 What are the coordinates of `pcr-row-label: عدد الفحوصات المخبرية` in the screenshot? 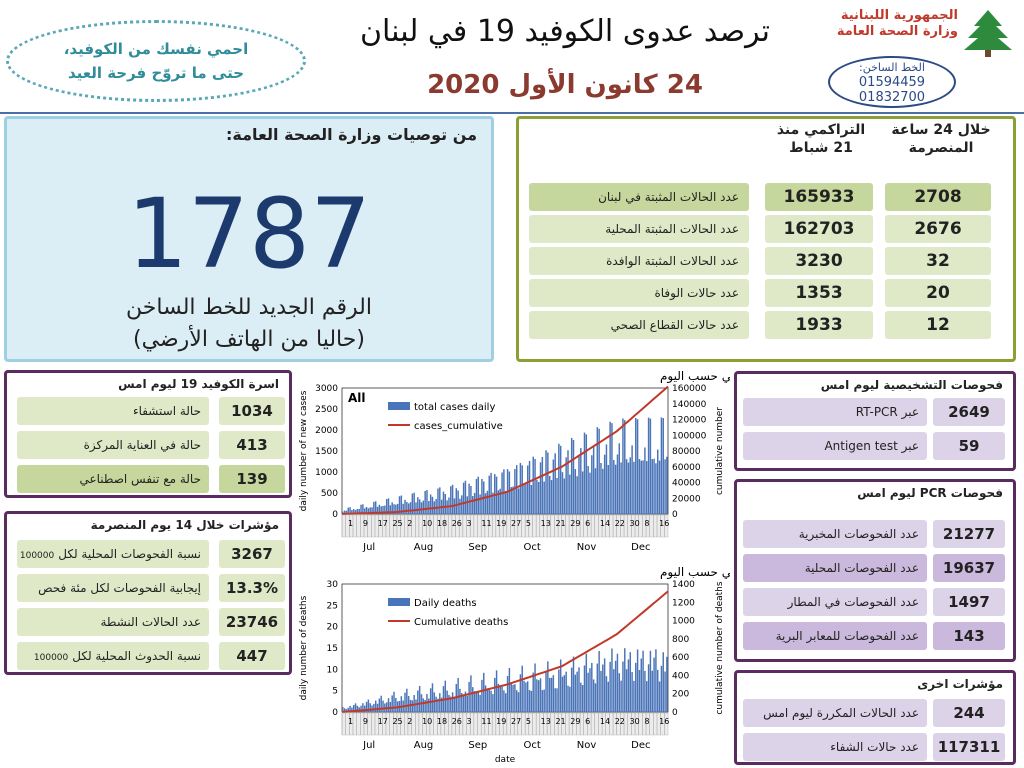 It's located at (835, 534).